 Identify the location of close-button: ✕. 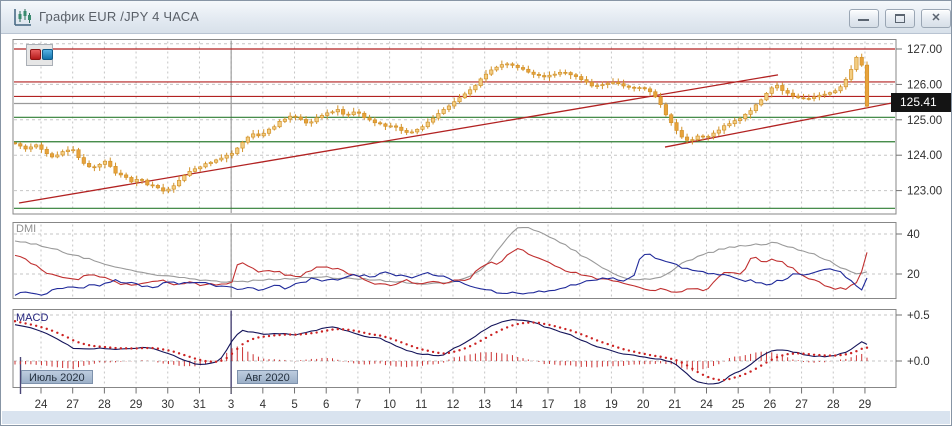
(936, 18).